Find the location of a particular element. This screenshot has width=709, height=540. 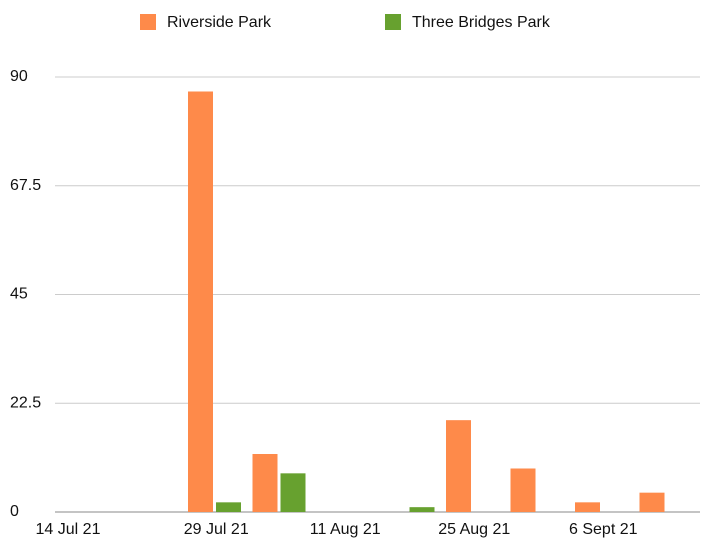

x-tick-label: 29 Jul 21 is located at coordinates (216, 529).